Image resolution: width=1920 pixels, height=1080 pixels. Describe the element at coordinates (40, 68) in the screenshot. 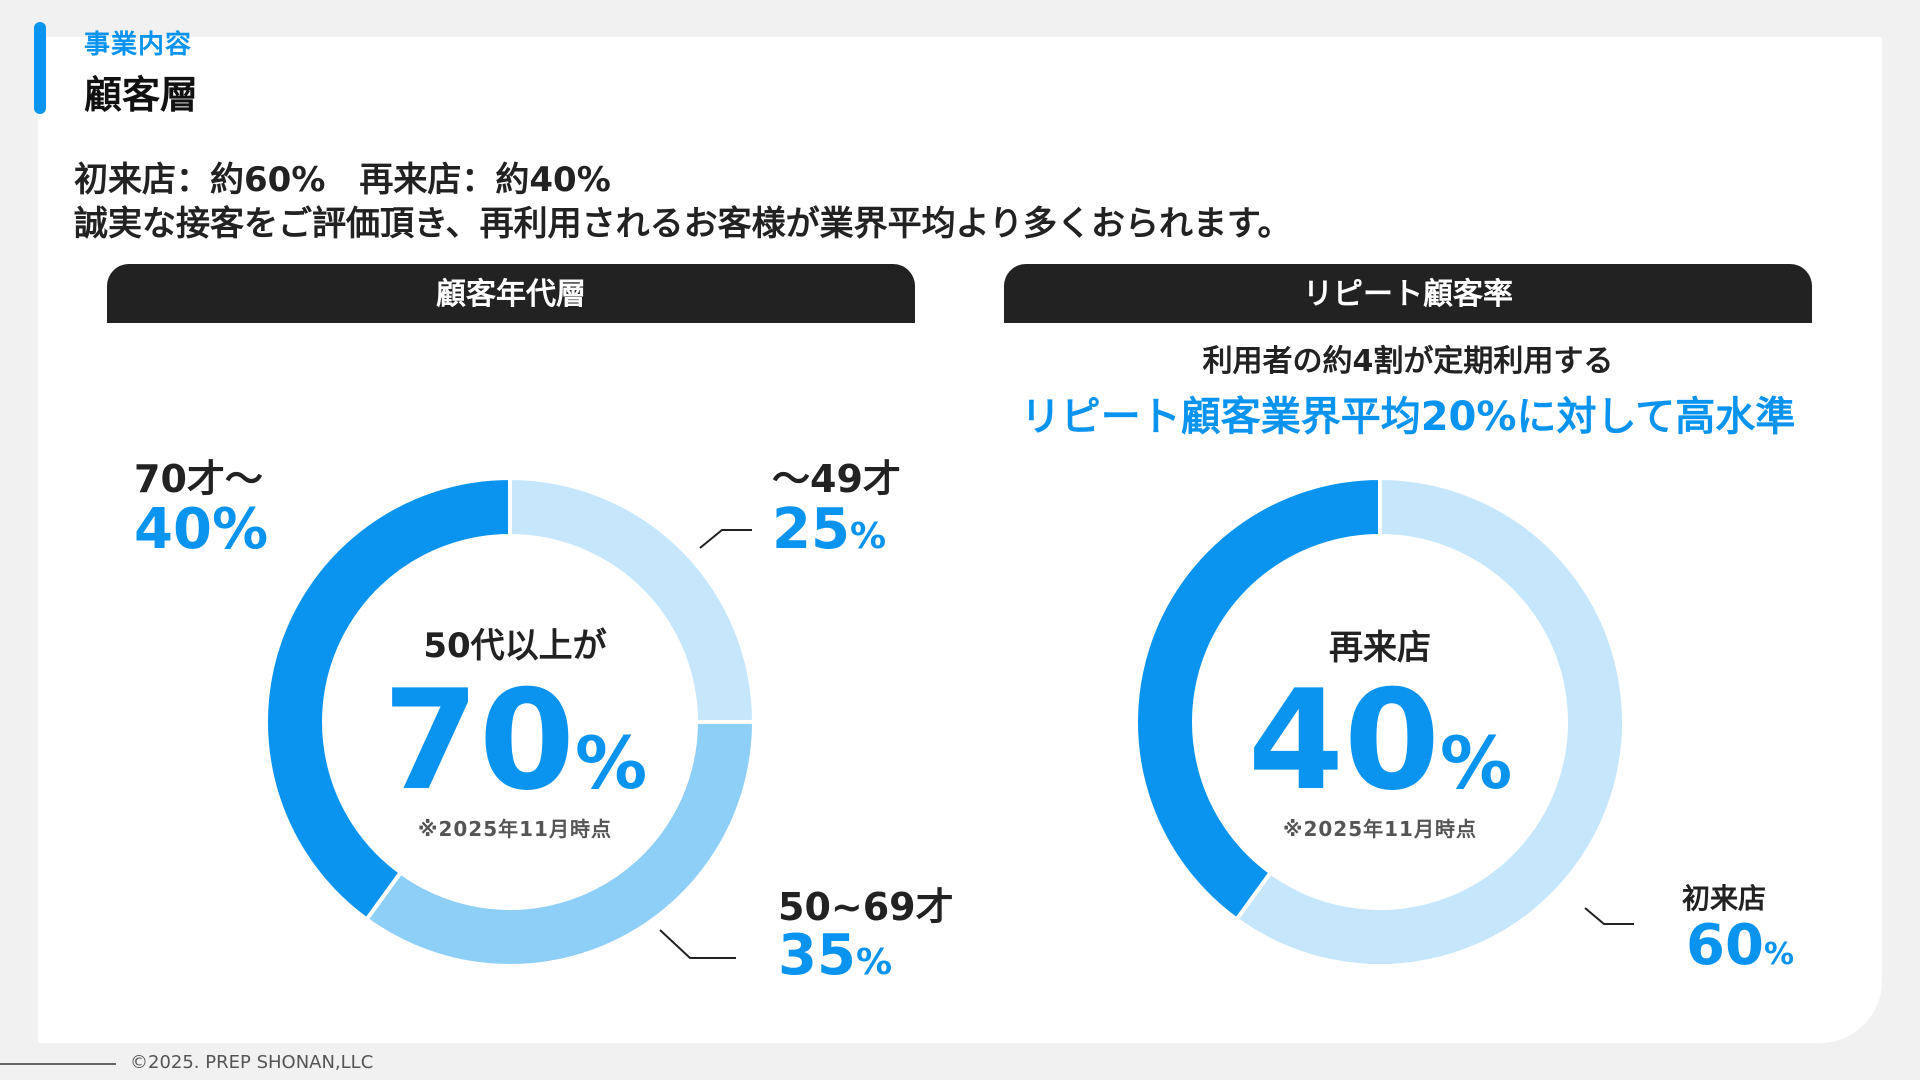

I see `accent-bar` at that location.